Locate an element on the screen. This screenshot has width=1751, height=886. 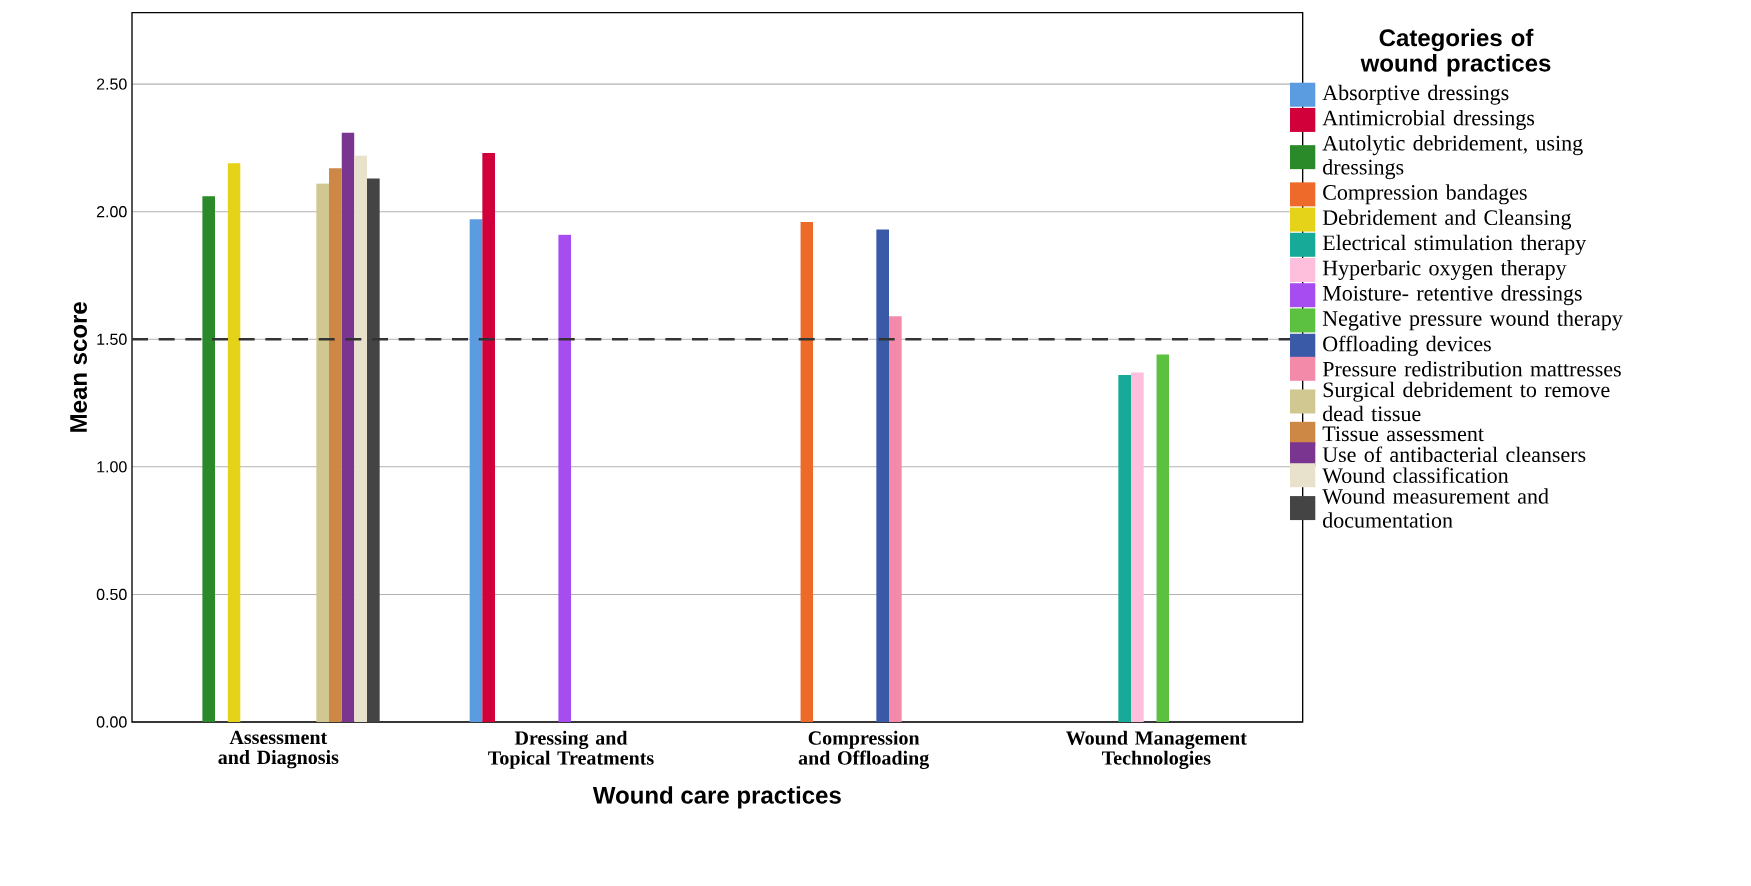
legend-label: Wound classification is located at coordinates (1415, 475).